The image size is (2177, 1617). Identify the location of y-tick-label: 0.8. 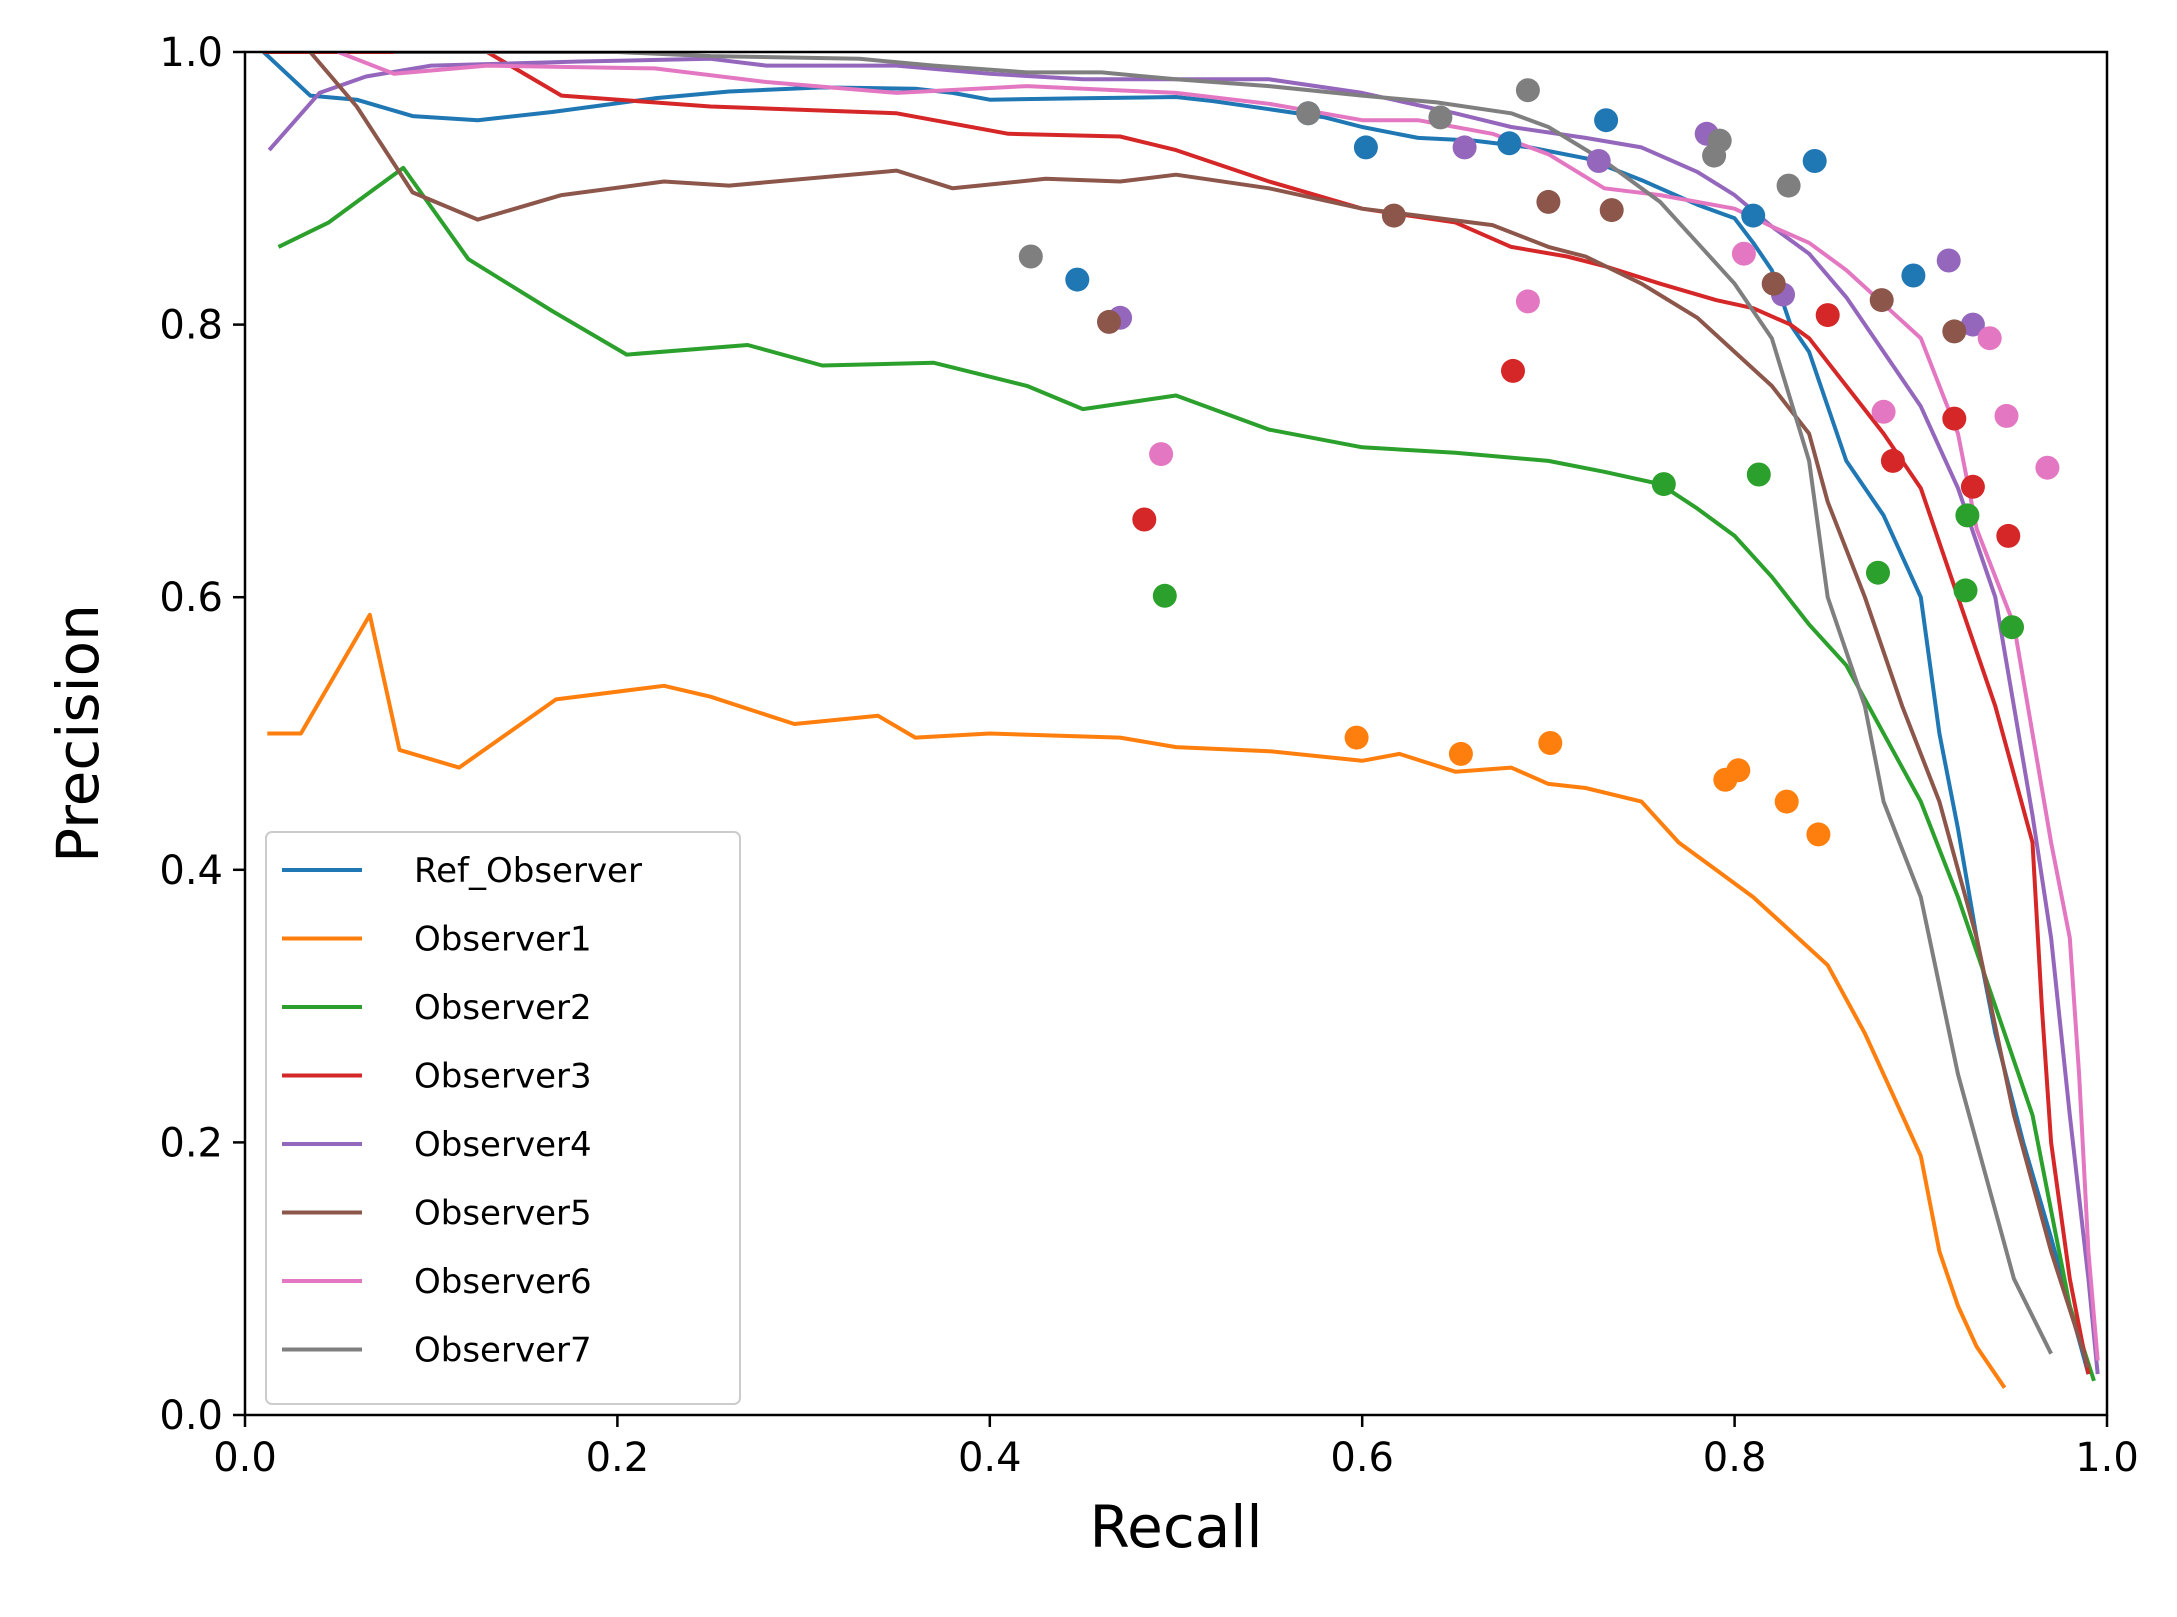
(191, 326).